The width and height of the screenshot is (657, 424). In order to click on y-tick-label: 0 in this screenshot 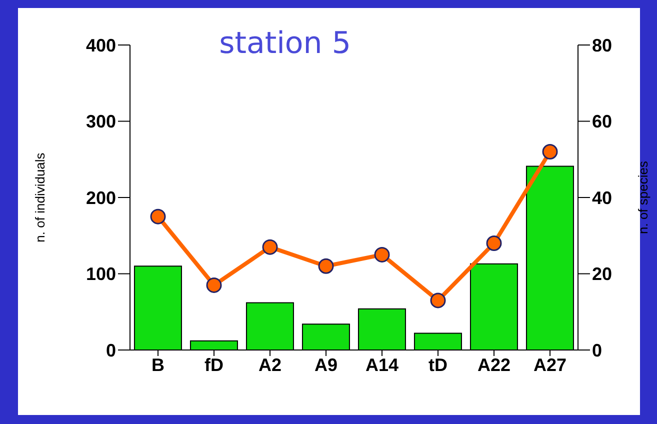, I will do `click(111, 350)`.